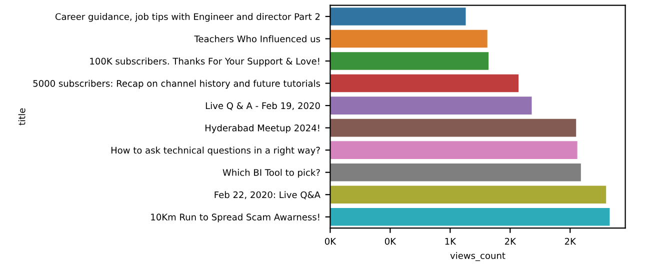  What do you see at coordinates (271, 173) in the screenshot?
I see `y-tick-label: Which BI Tool to pick?` at bounding box center [271, 173].